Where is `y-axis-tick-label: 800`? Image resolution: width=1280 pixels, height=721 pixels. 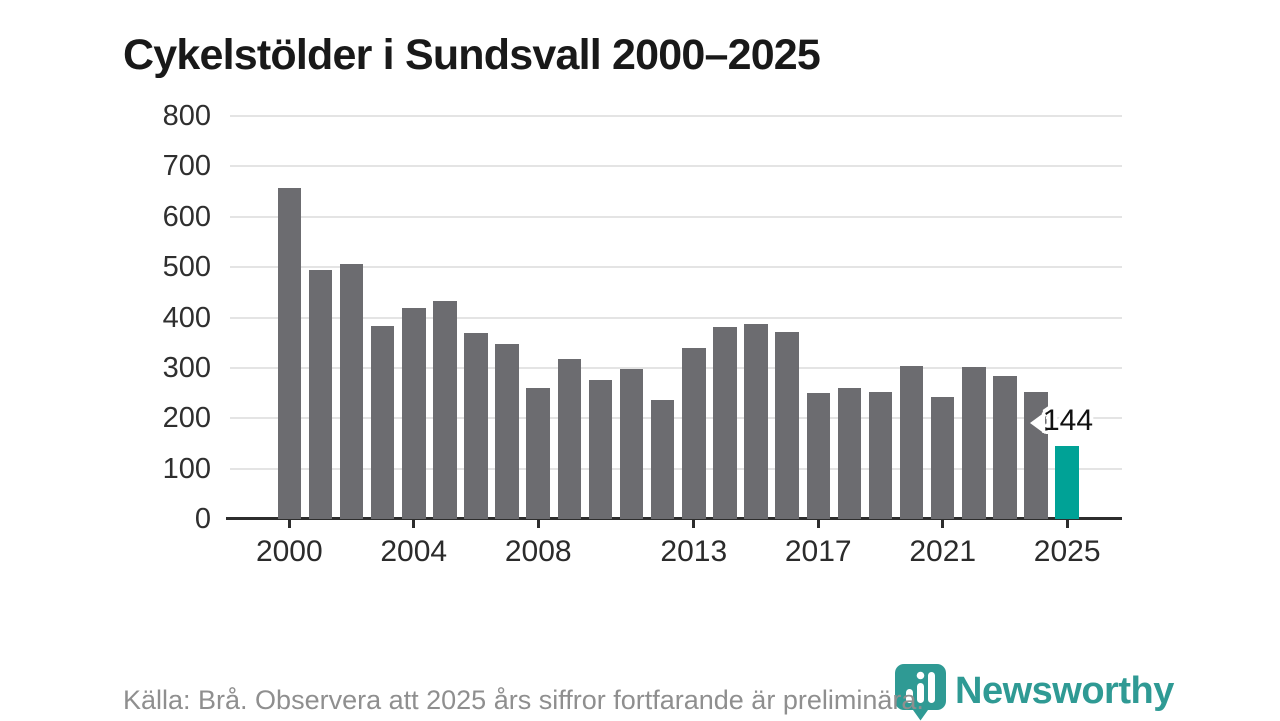
y-axis-tick-label: 800 is located at coordinates (186, 116).